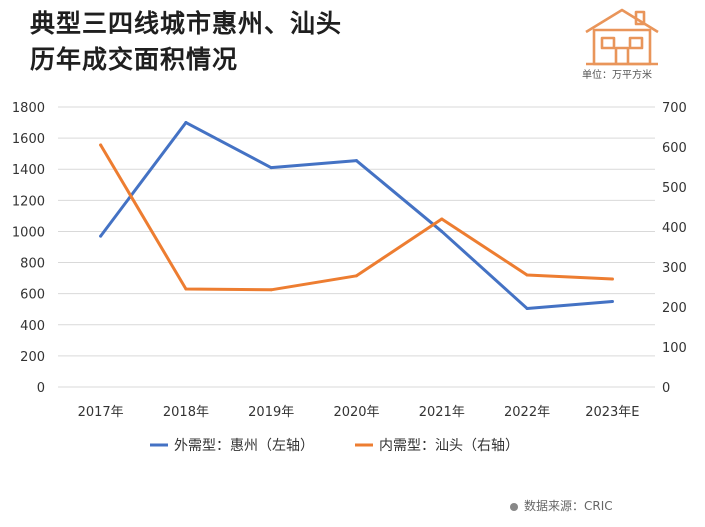 The width and height of the screenshot is (705, 527). What do you see at coordinates (449, 446) in the screenshot?
I see `legend-label: 内需型：汕头（右轴）` at bounding box center [449, 446].